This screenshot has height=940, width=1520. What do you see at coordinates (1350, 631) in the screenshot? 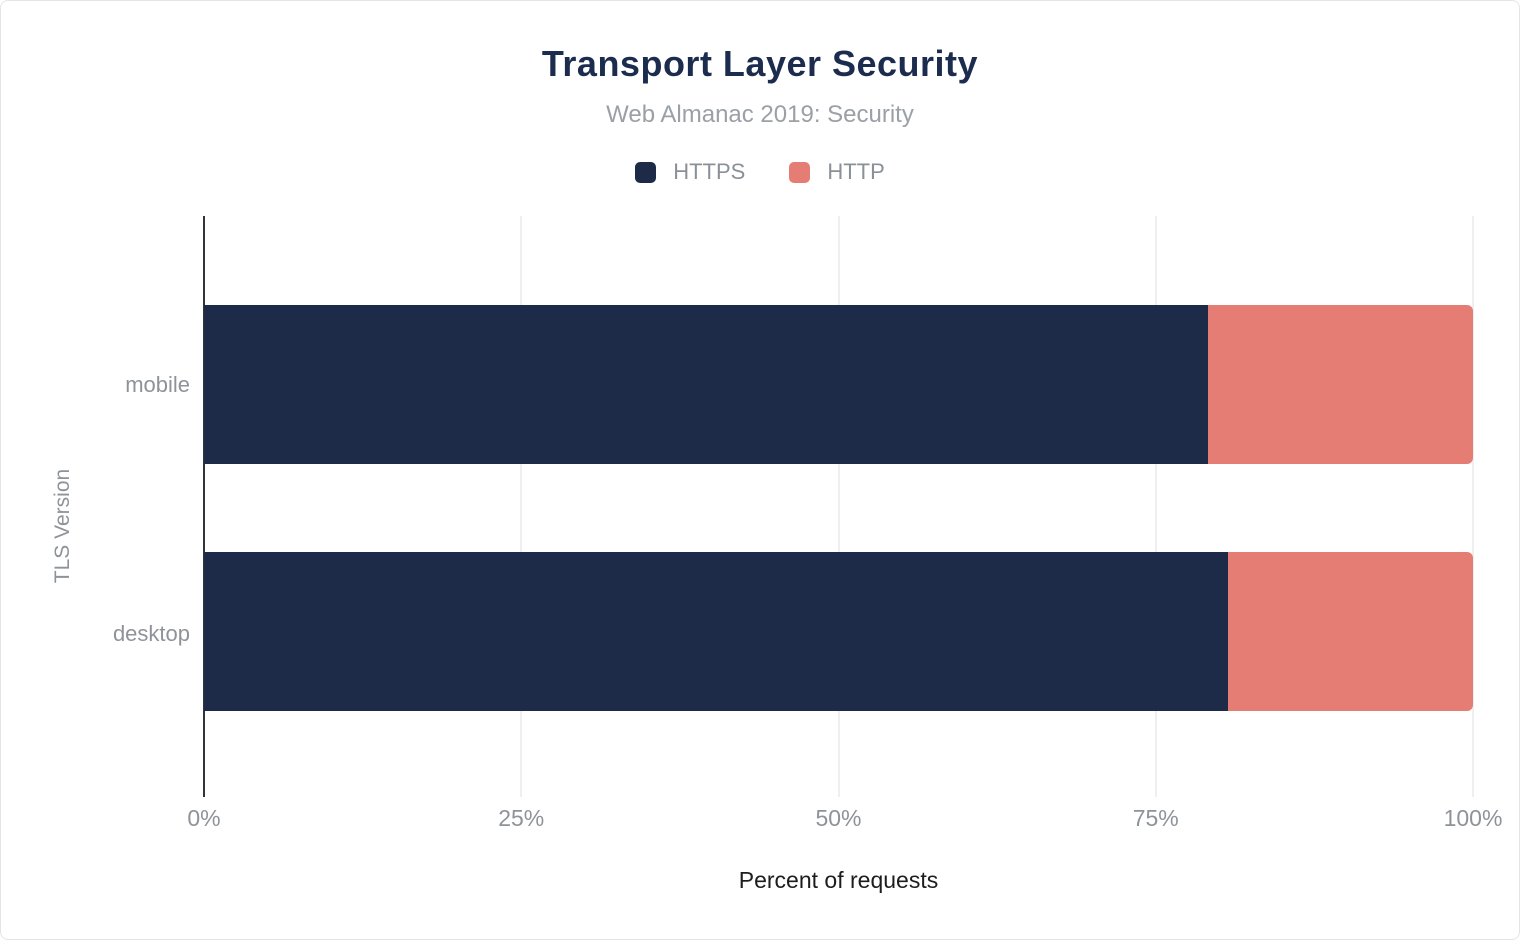
I see `bar-segment-desktop-http` at bounding box center [1350, 631].